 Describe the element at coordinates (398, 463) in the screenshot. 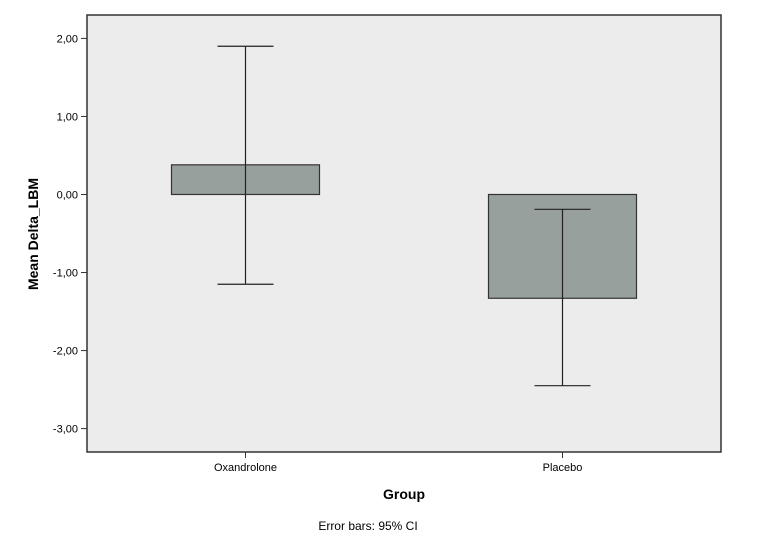

I see `x-axis: Oxandrolone Placebo` at that location.